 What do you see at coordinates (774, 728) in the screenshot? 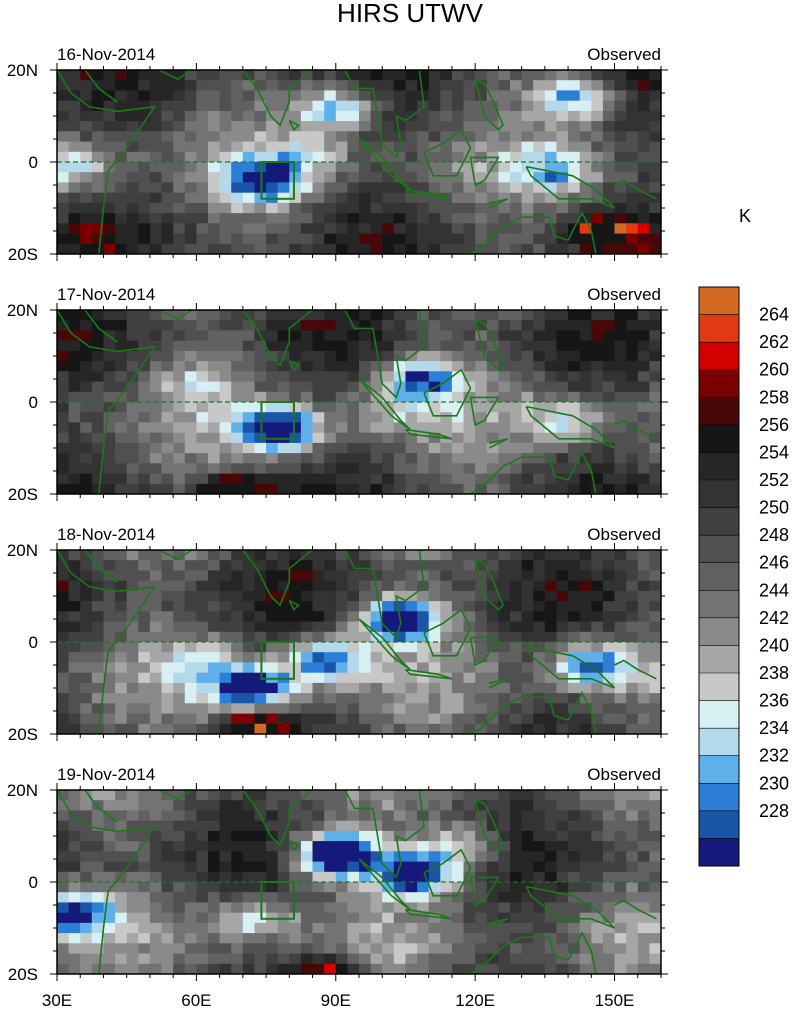
I see `colorbar-label: 234` at bounding box center [774, 728].